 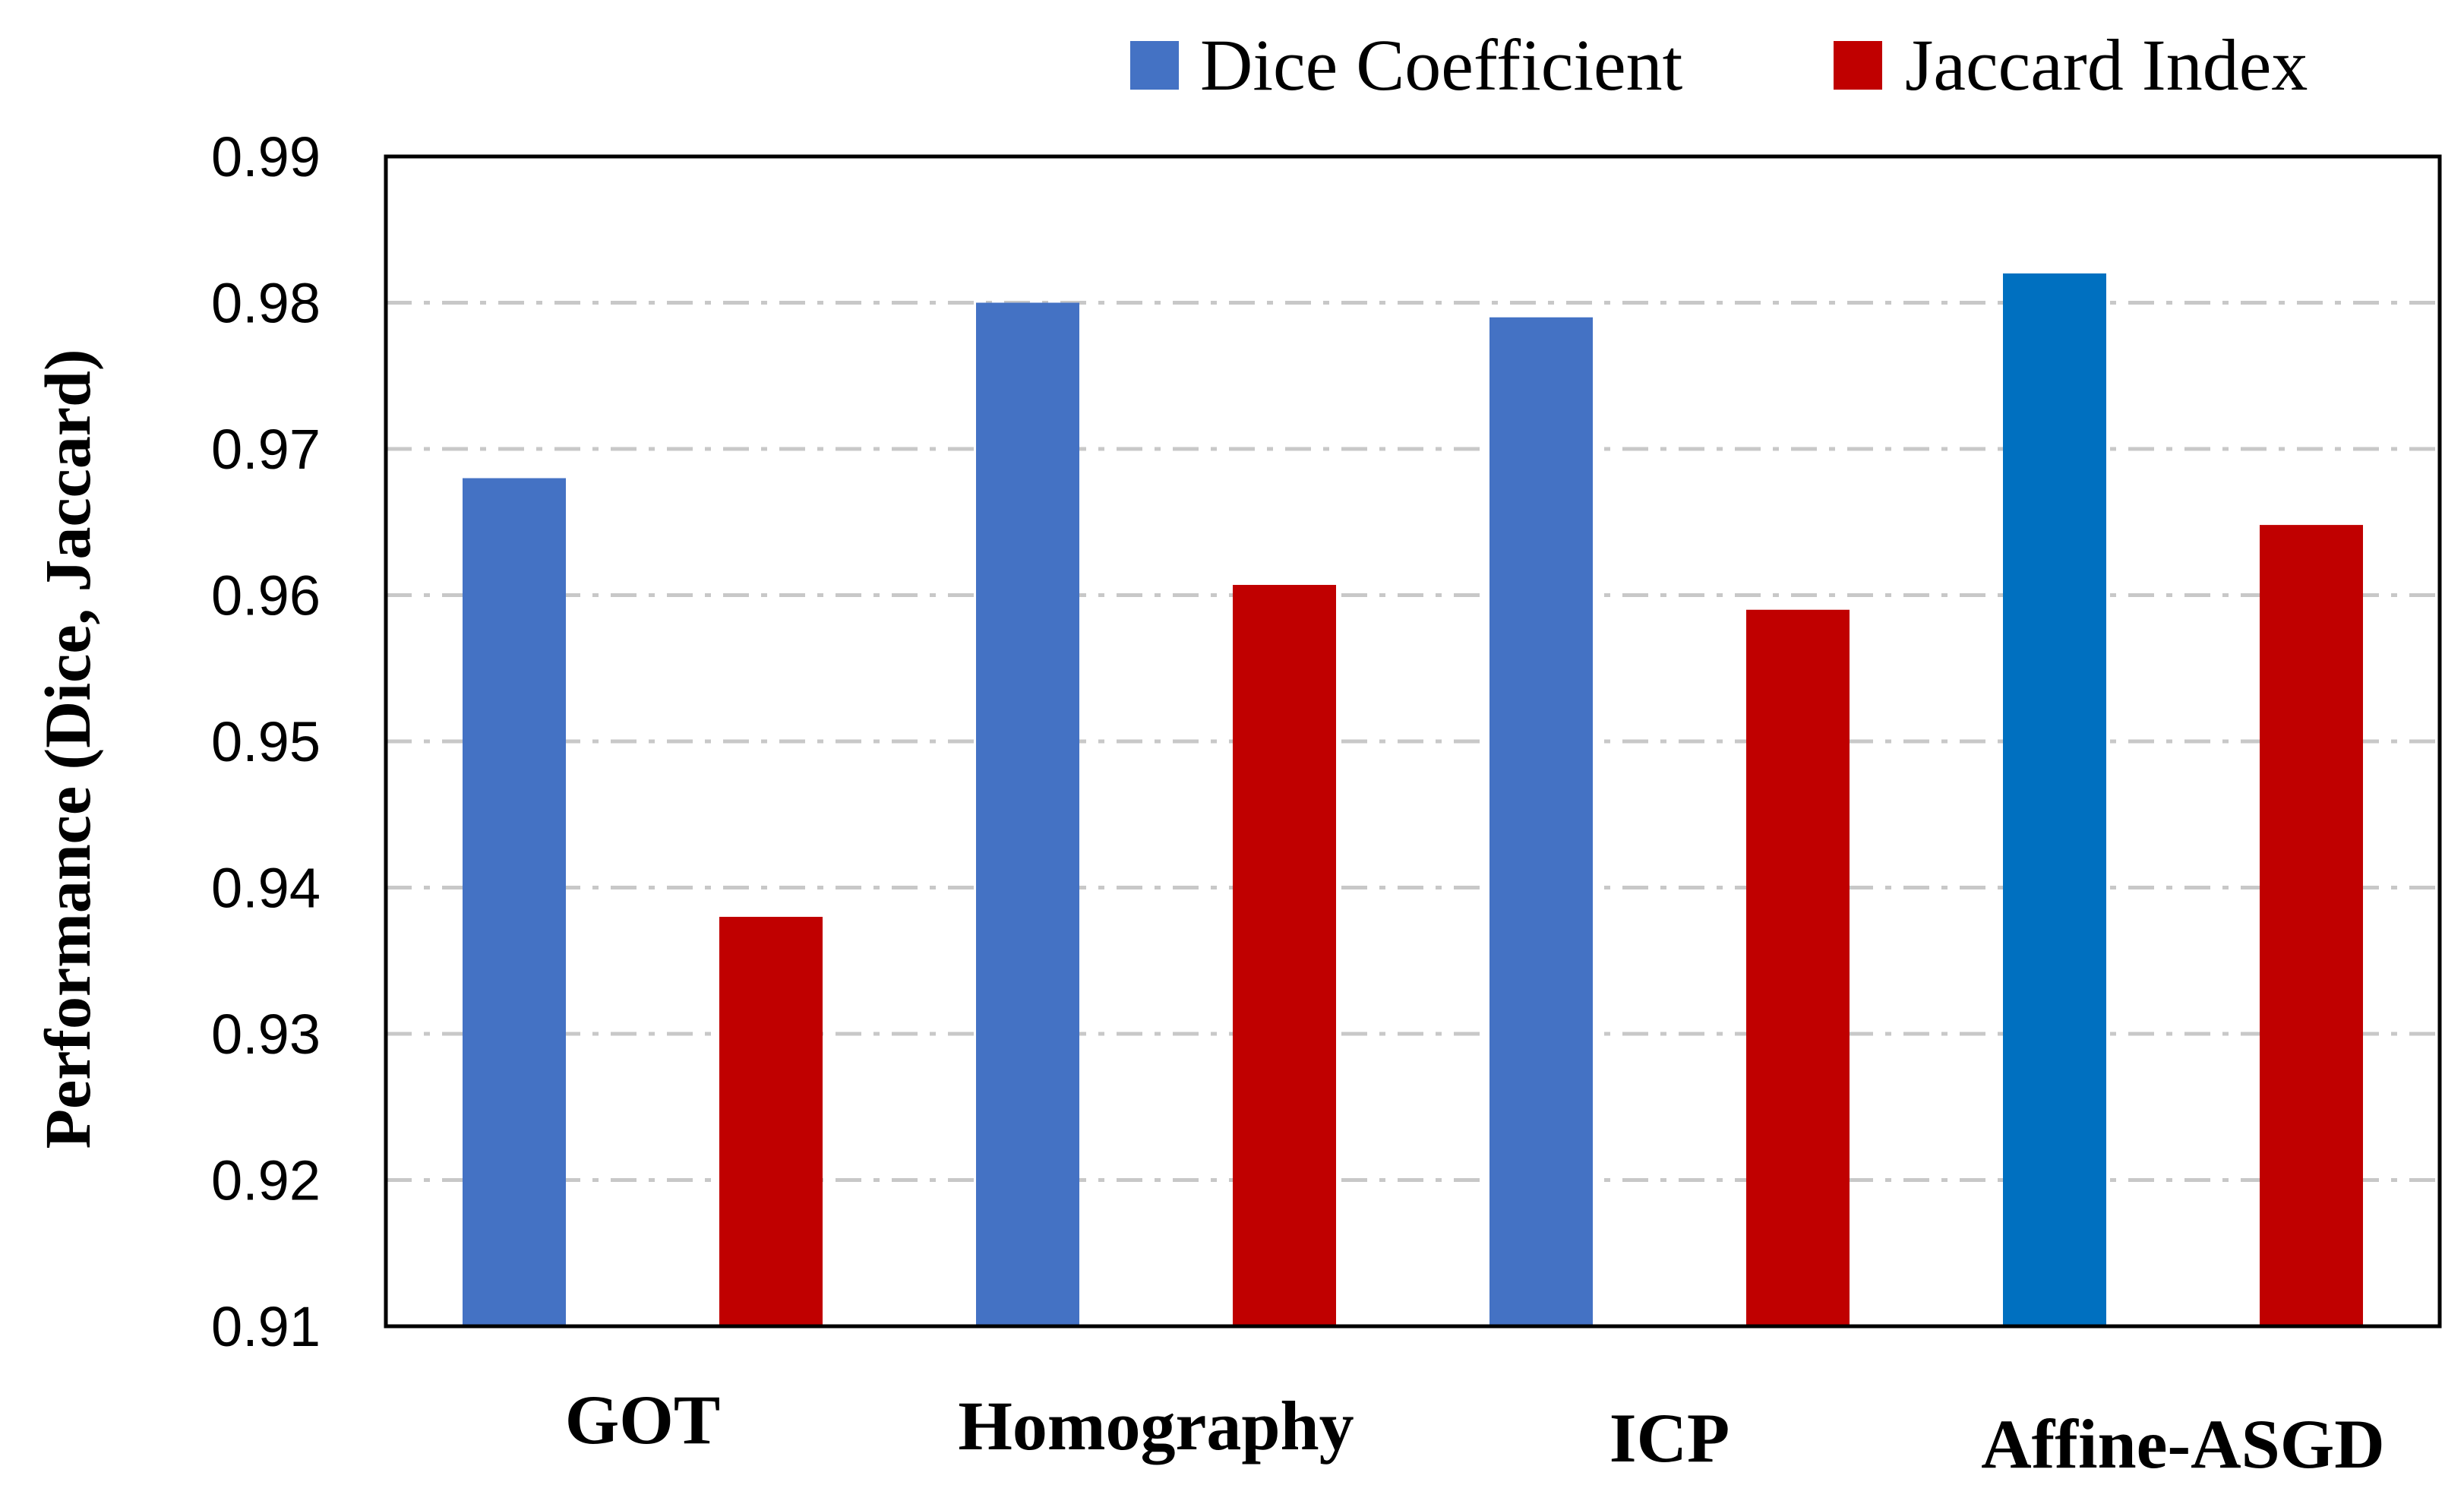 I want to click on x-category-label: GOT, so click(x=642, y=1419).